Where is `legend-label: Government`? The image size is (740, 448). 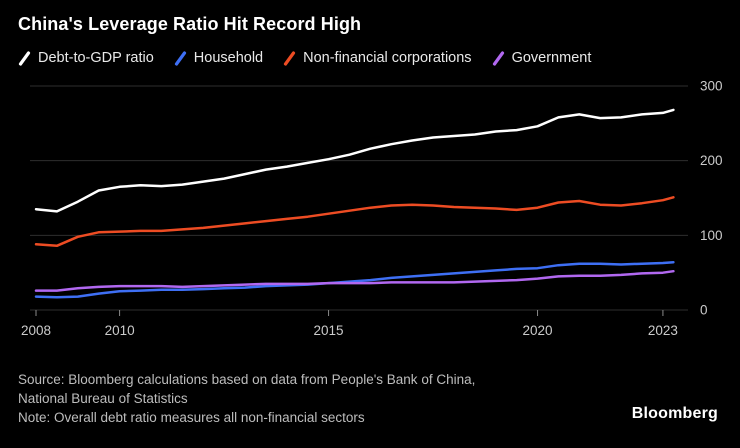 legend-label: Government is located at coordinates (551, 58).